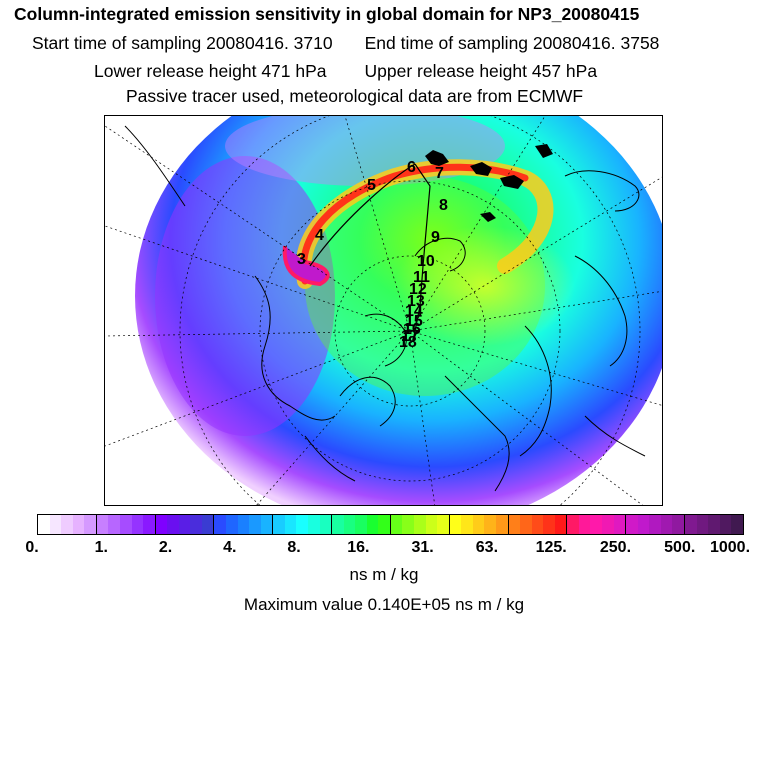 The height and width of the screenshot is (768, 768). Describe the element at coordinates (414, 321) in the screenshot. I see `track-label: 15` at that location.